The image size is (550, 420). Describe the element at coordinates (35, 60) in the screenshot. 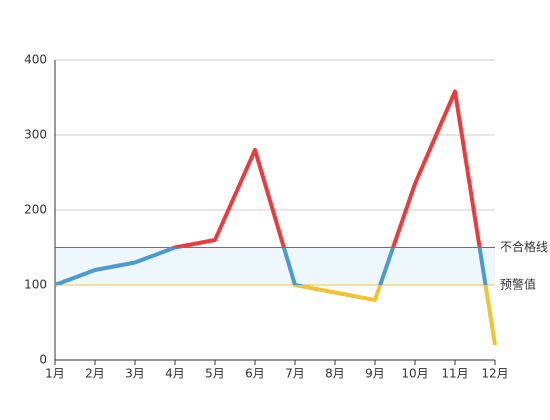

I see `y-tick-label: 400` at that location.